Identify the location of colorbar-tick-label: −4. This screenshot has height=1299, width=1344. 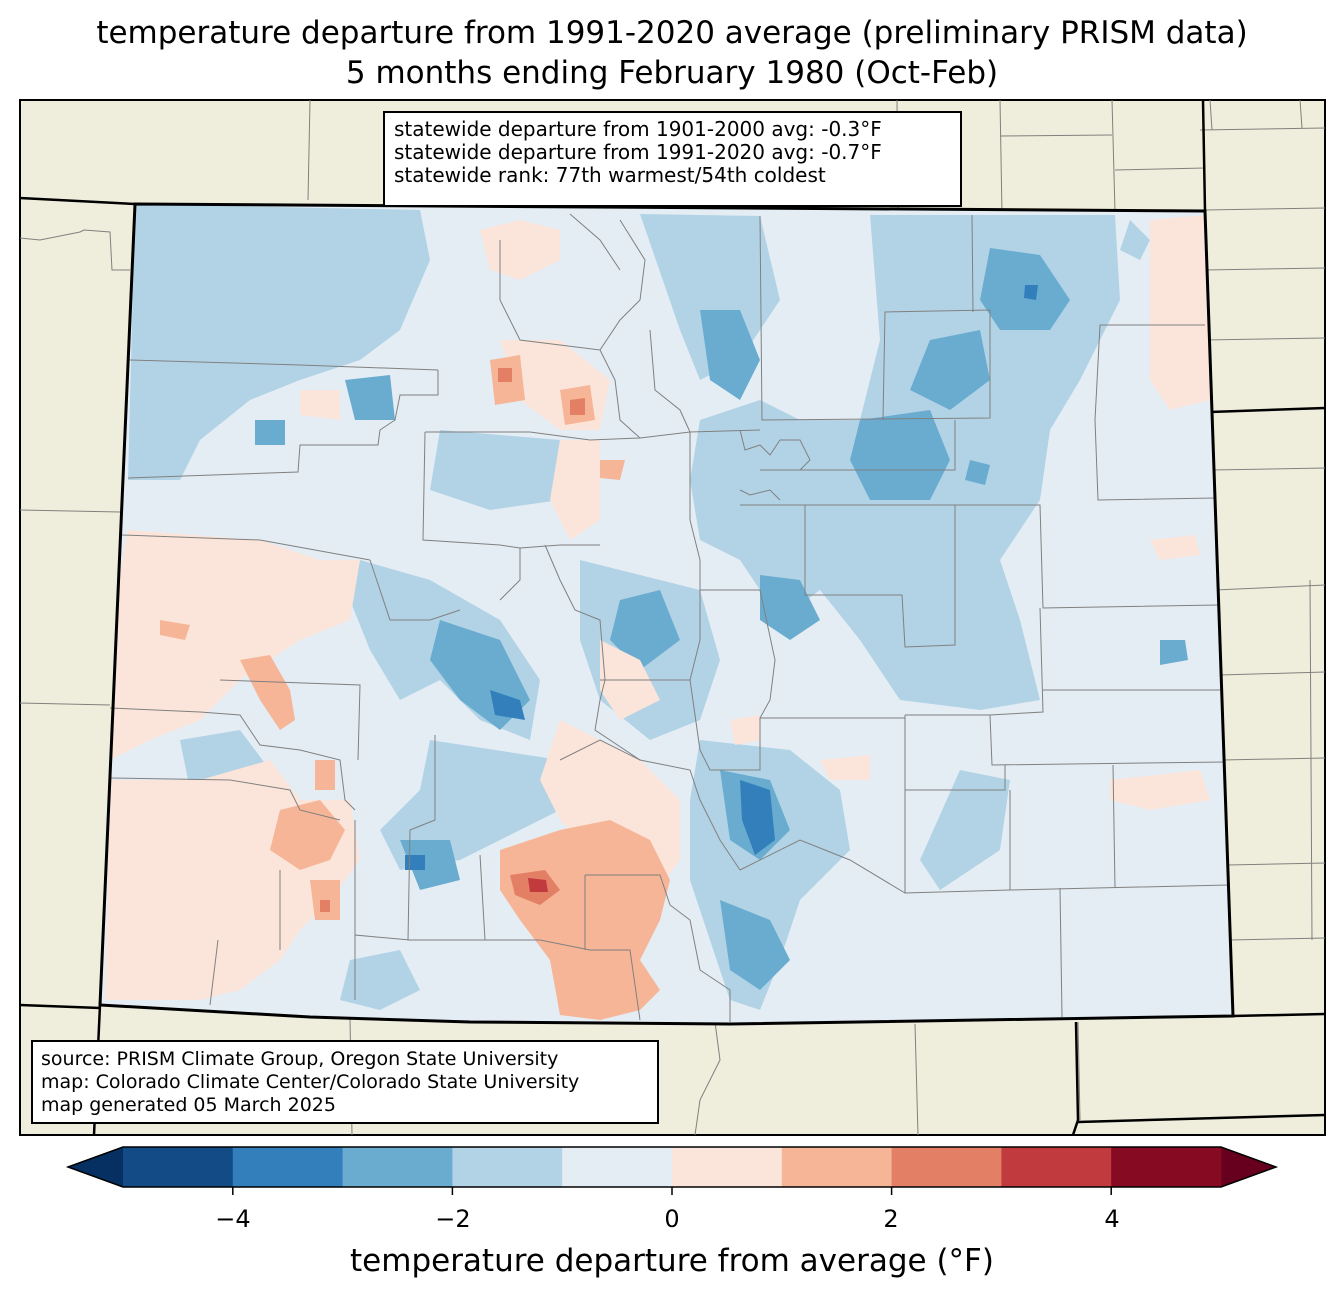
(233, 1219).